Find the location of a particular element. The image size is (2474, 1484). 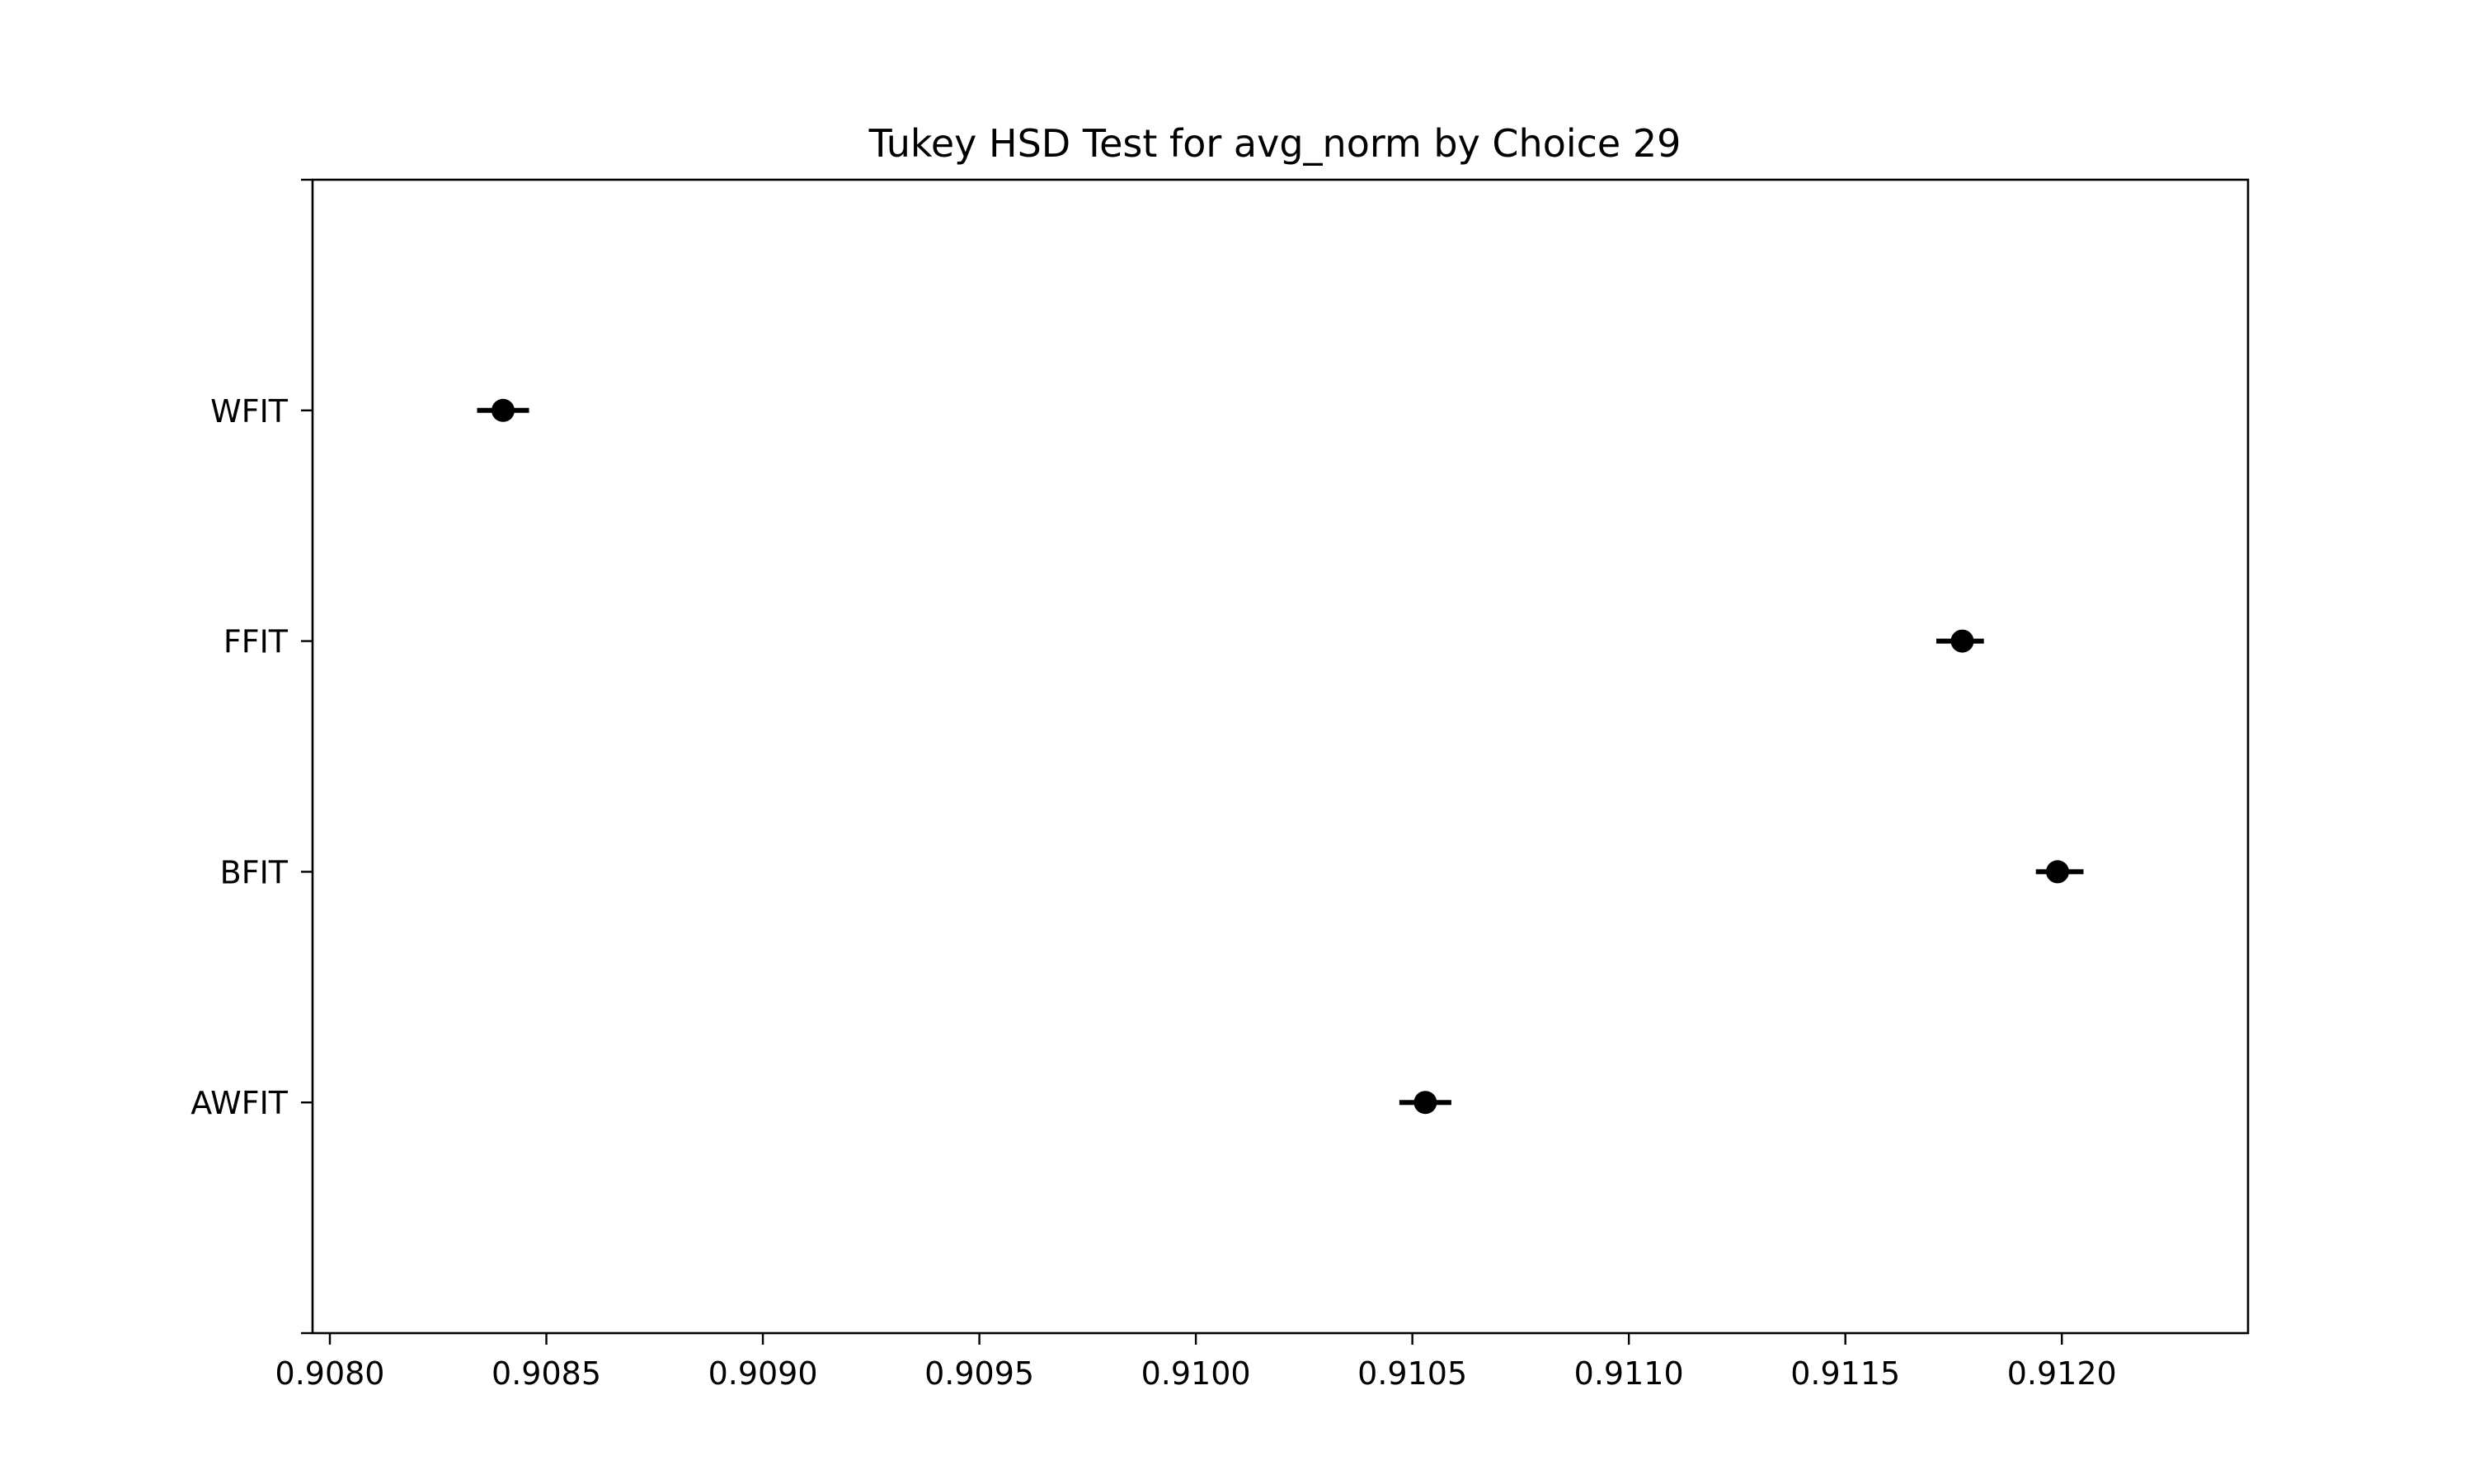

x-tick-label: 0.9120 is located at coordinates (2062, 1373).